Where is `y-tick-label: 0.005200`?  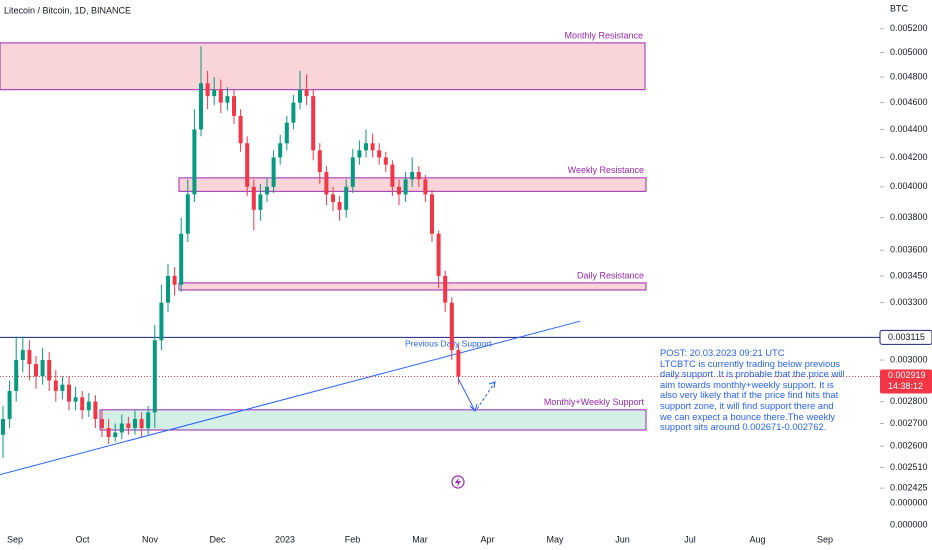 y-tick-label: 0.005200 is located at coordinates (909, 28).